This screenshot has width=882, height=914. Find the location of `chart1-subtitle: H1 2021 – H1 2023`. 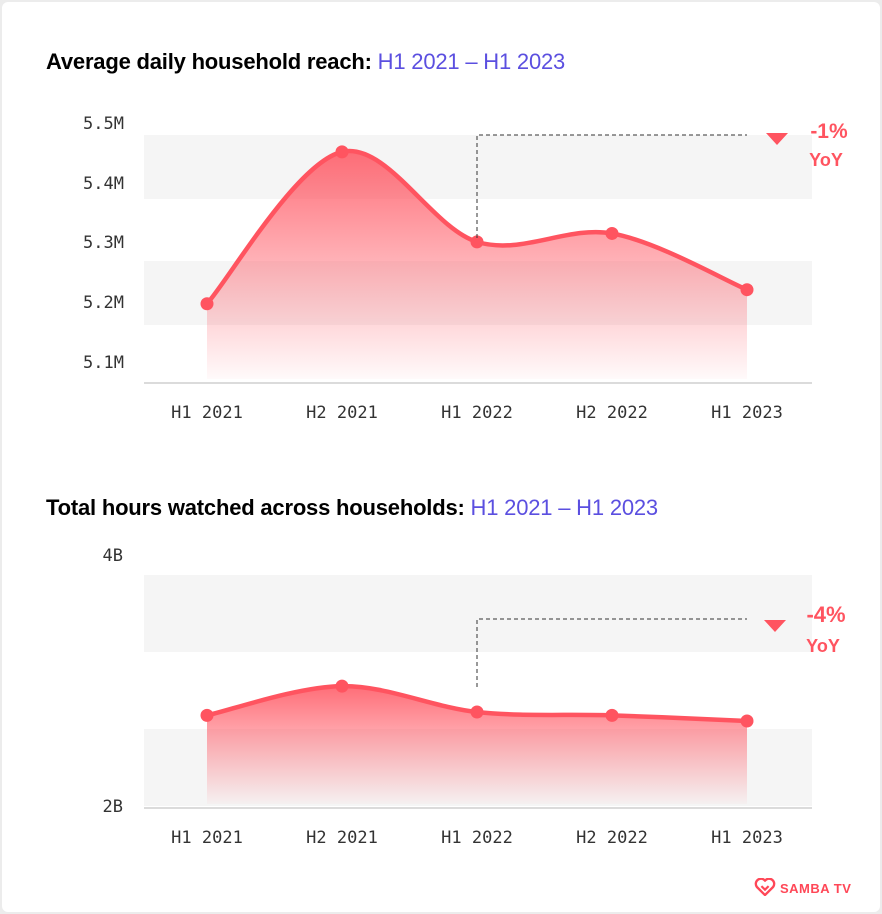

chart1-subtitle: H1 2021 – H1 2023 is located at coordinates (471, 61).